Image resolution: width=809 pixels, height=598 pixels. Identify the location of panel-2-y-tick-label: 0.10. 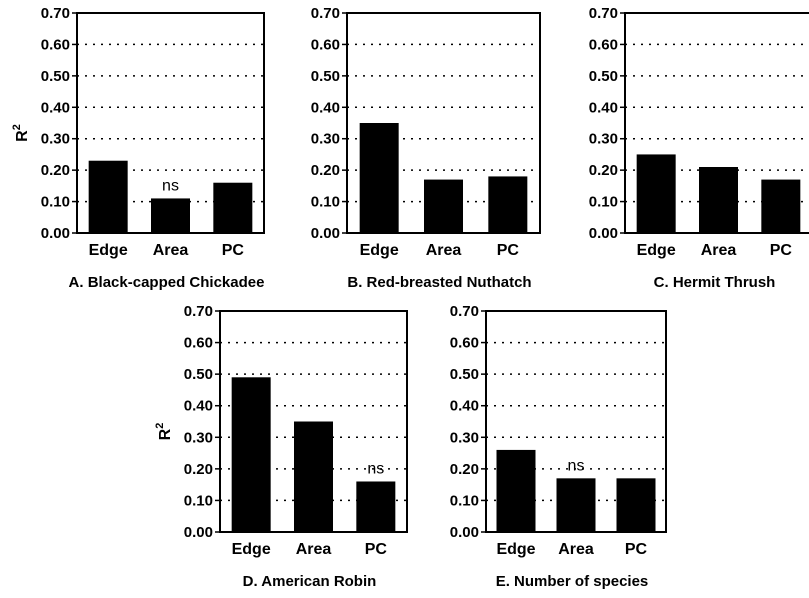
(325, 202).